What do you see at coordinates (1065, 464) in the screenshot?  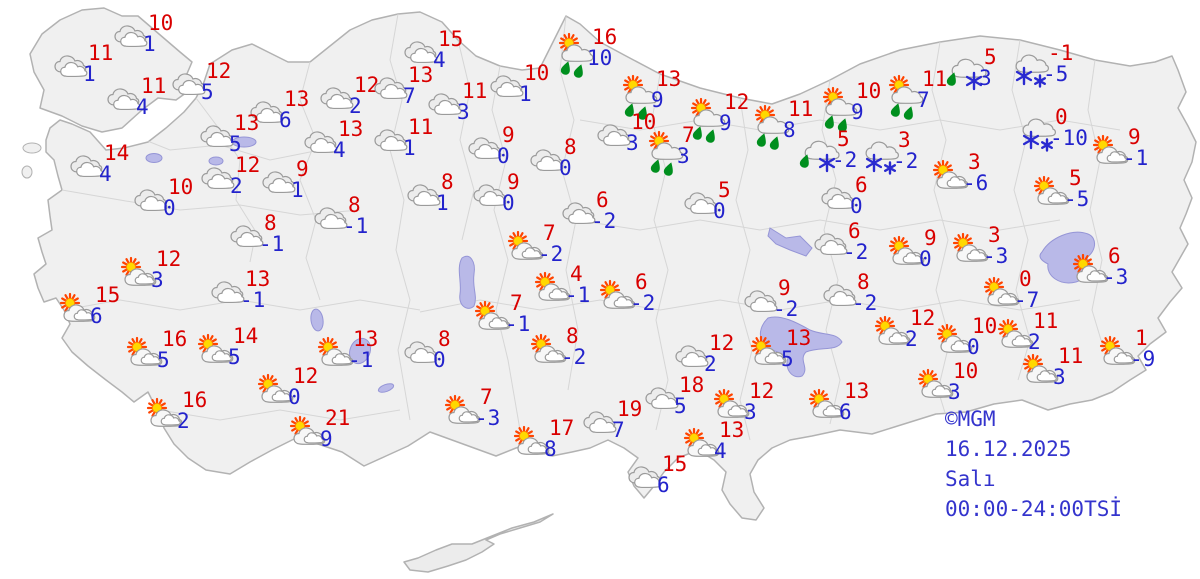 I see `map-footer: ©MGM 16.12.2025 Salı 00:00-24:00TSİ` at bounding box center [1065, 464].